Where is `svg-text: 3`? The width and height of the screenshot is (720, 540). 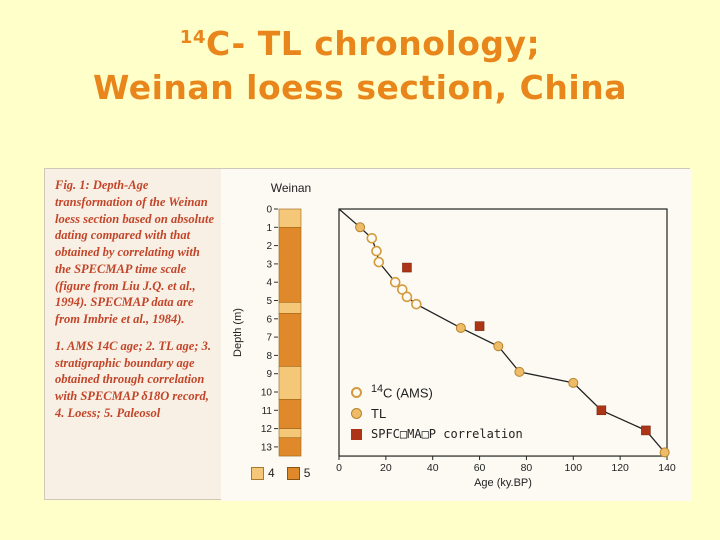
svg-text: 3 is located at coordinates (269, 264).